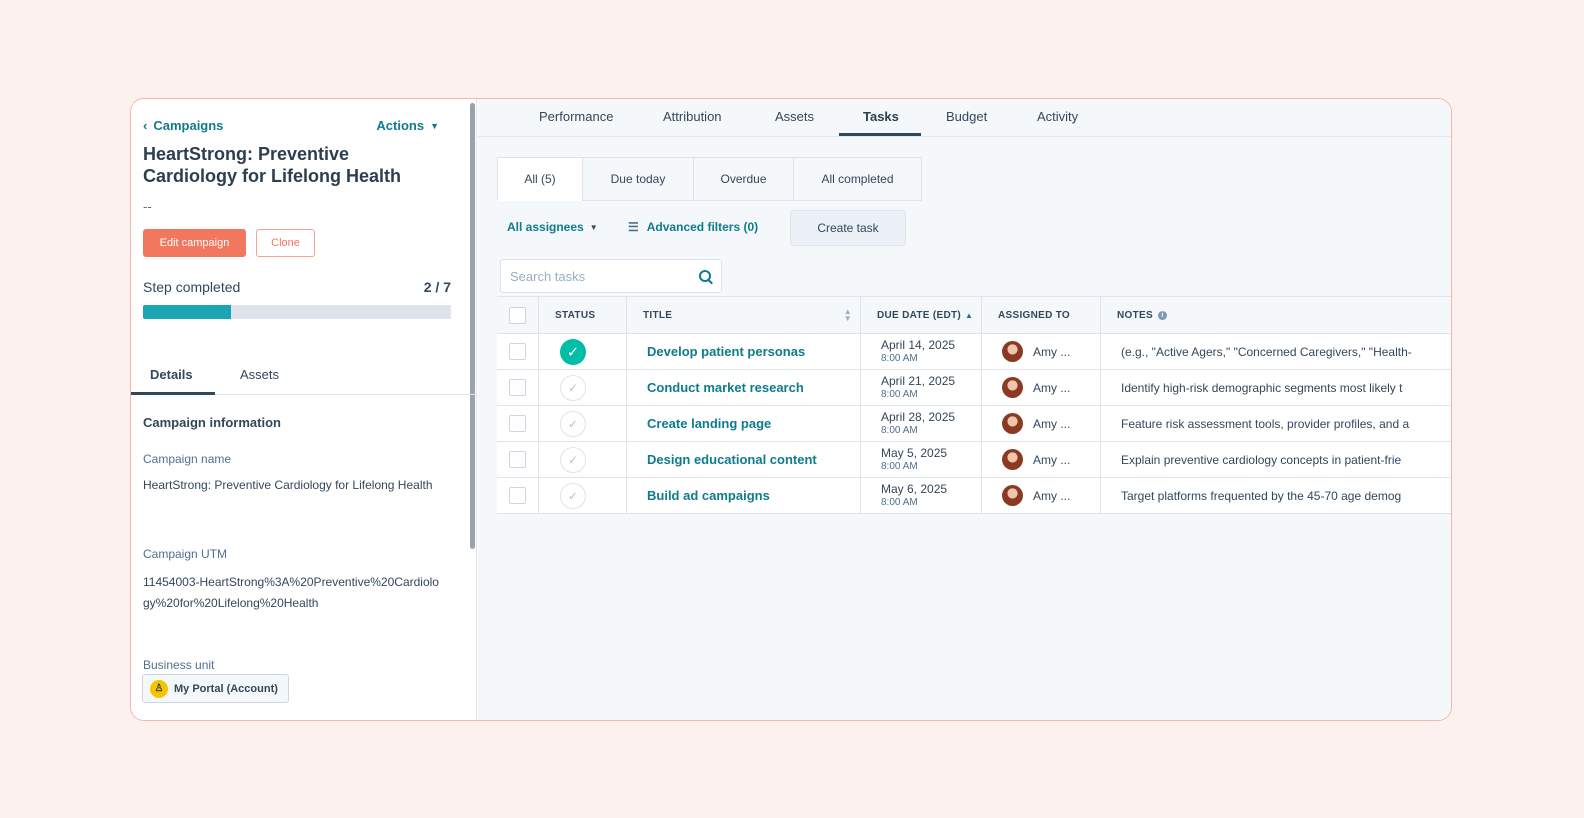 This screenshot has height=818, width=1584. What do you see at coordinates (573, 351) in the screenshot?
I see `completed-check-icon: ✓` at bounding box center [573, 351].